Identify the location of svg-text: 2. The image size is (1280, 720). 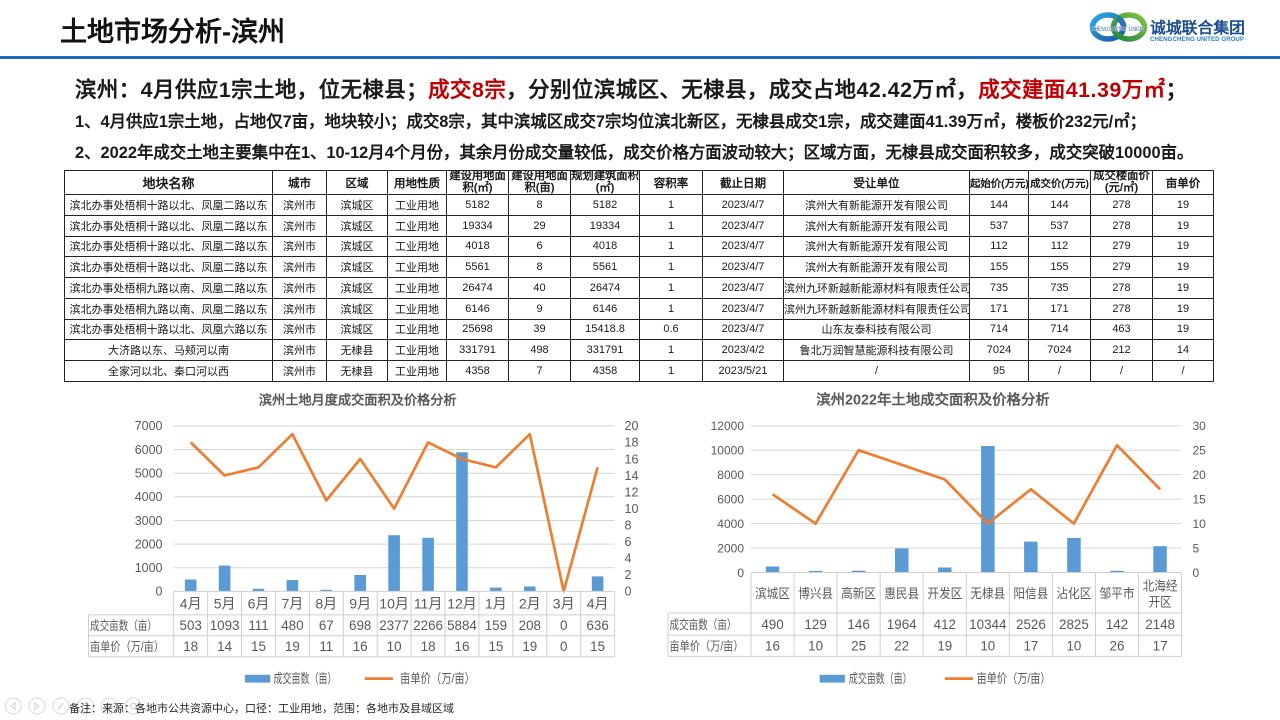
(628, 575).